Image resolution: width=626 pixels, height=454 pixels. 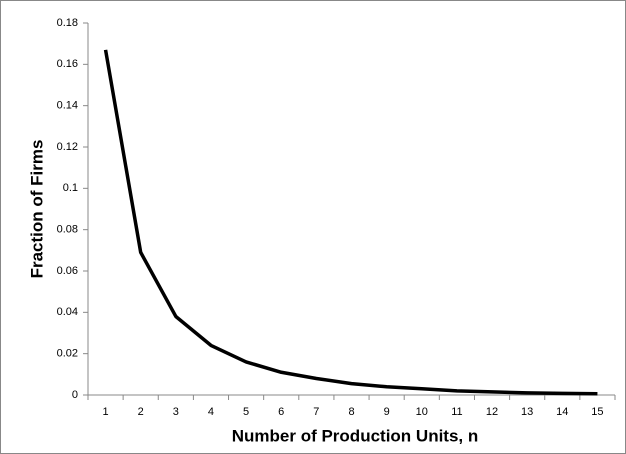 I want to click on y-tick-label: 0.18, so click(x=67, y=23).